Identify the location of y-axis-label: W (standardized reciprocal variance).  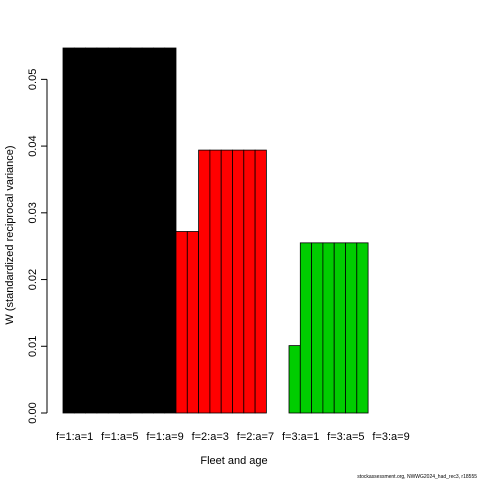
(10, 234).